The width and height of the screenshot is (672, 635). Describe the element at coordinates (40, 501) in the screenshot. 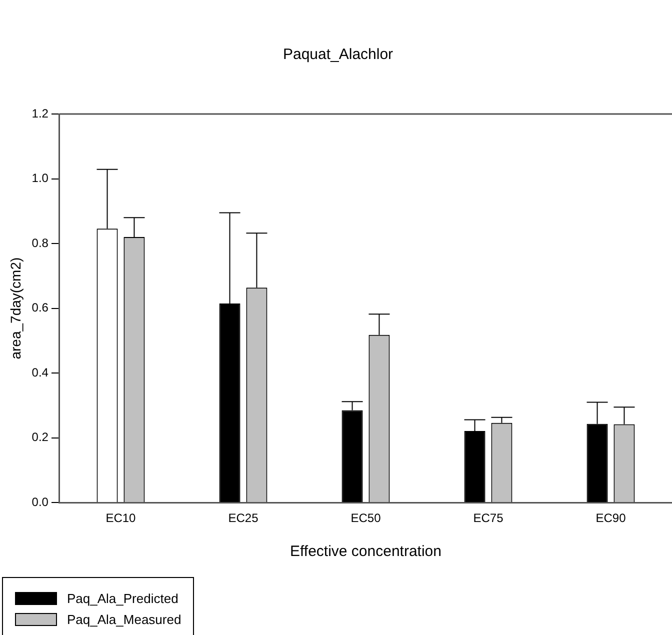

I see `y-tick-label: 0.0` at that location.